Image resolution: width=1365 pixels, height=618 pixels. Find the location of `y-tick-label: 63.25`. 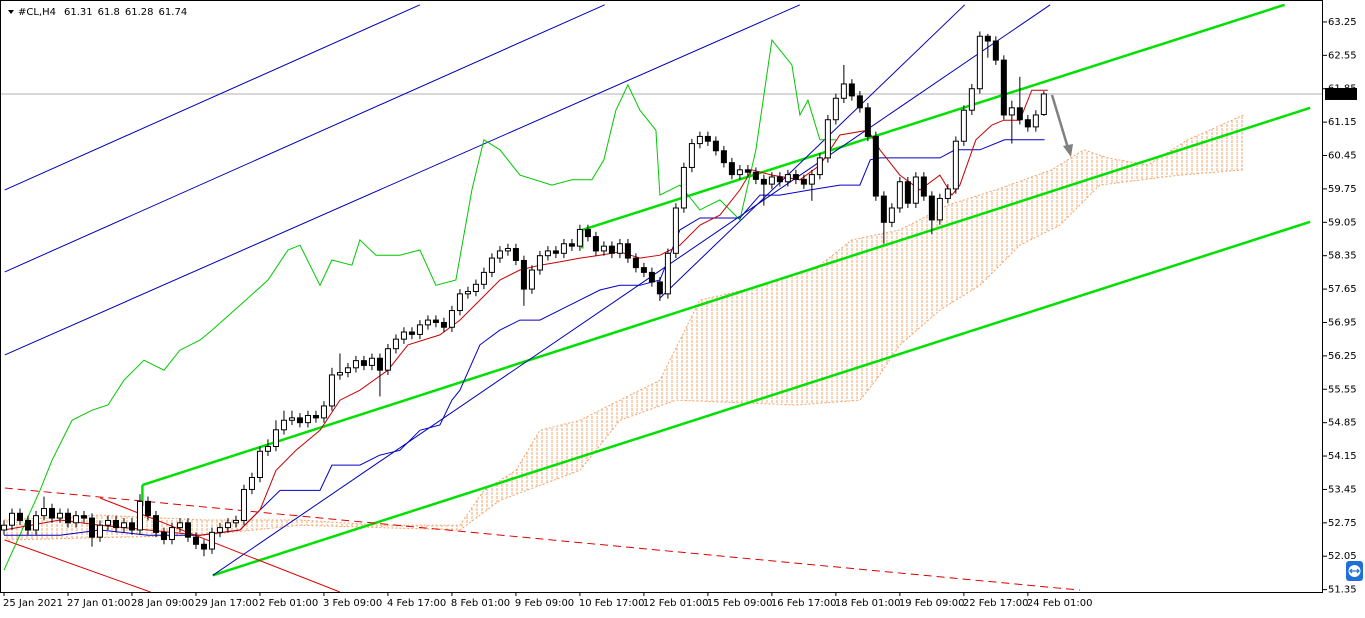

y-tick-label: 63.25 is located at coordinates (1342, 22).